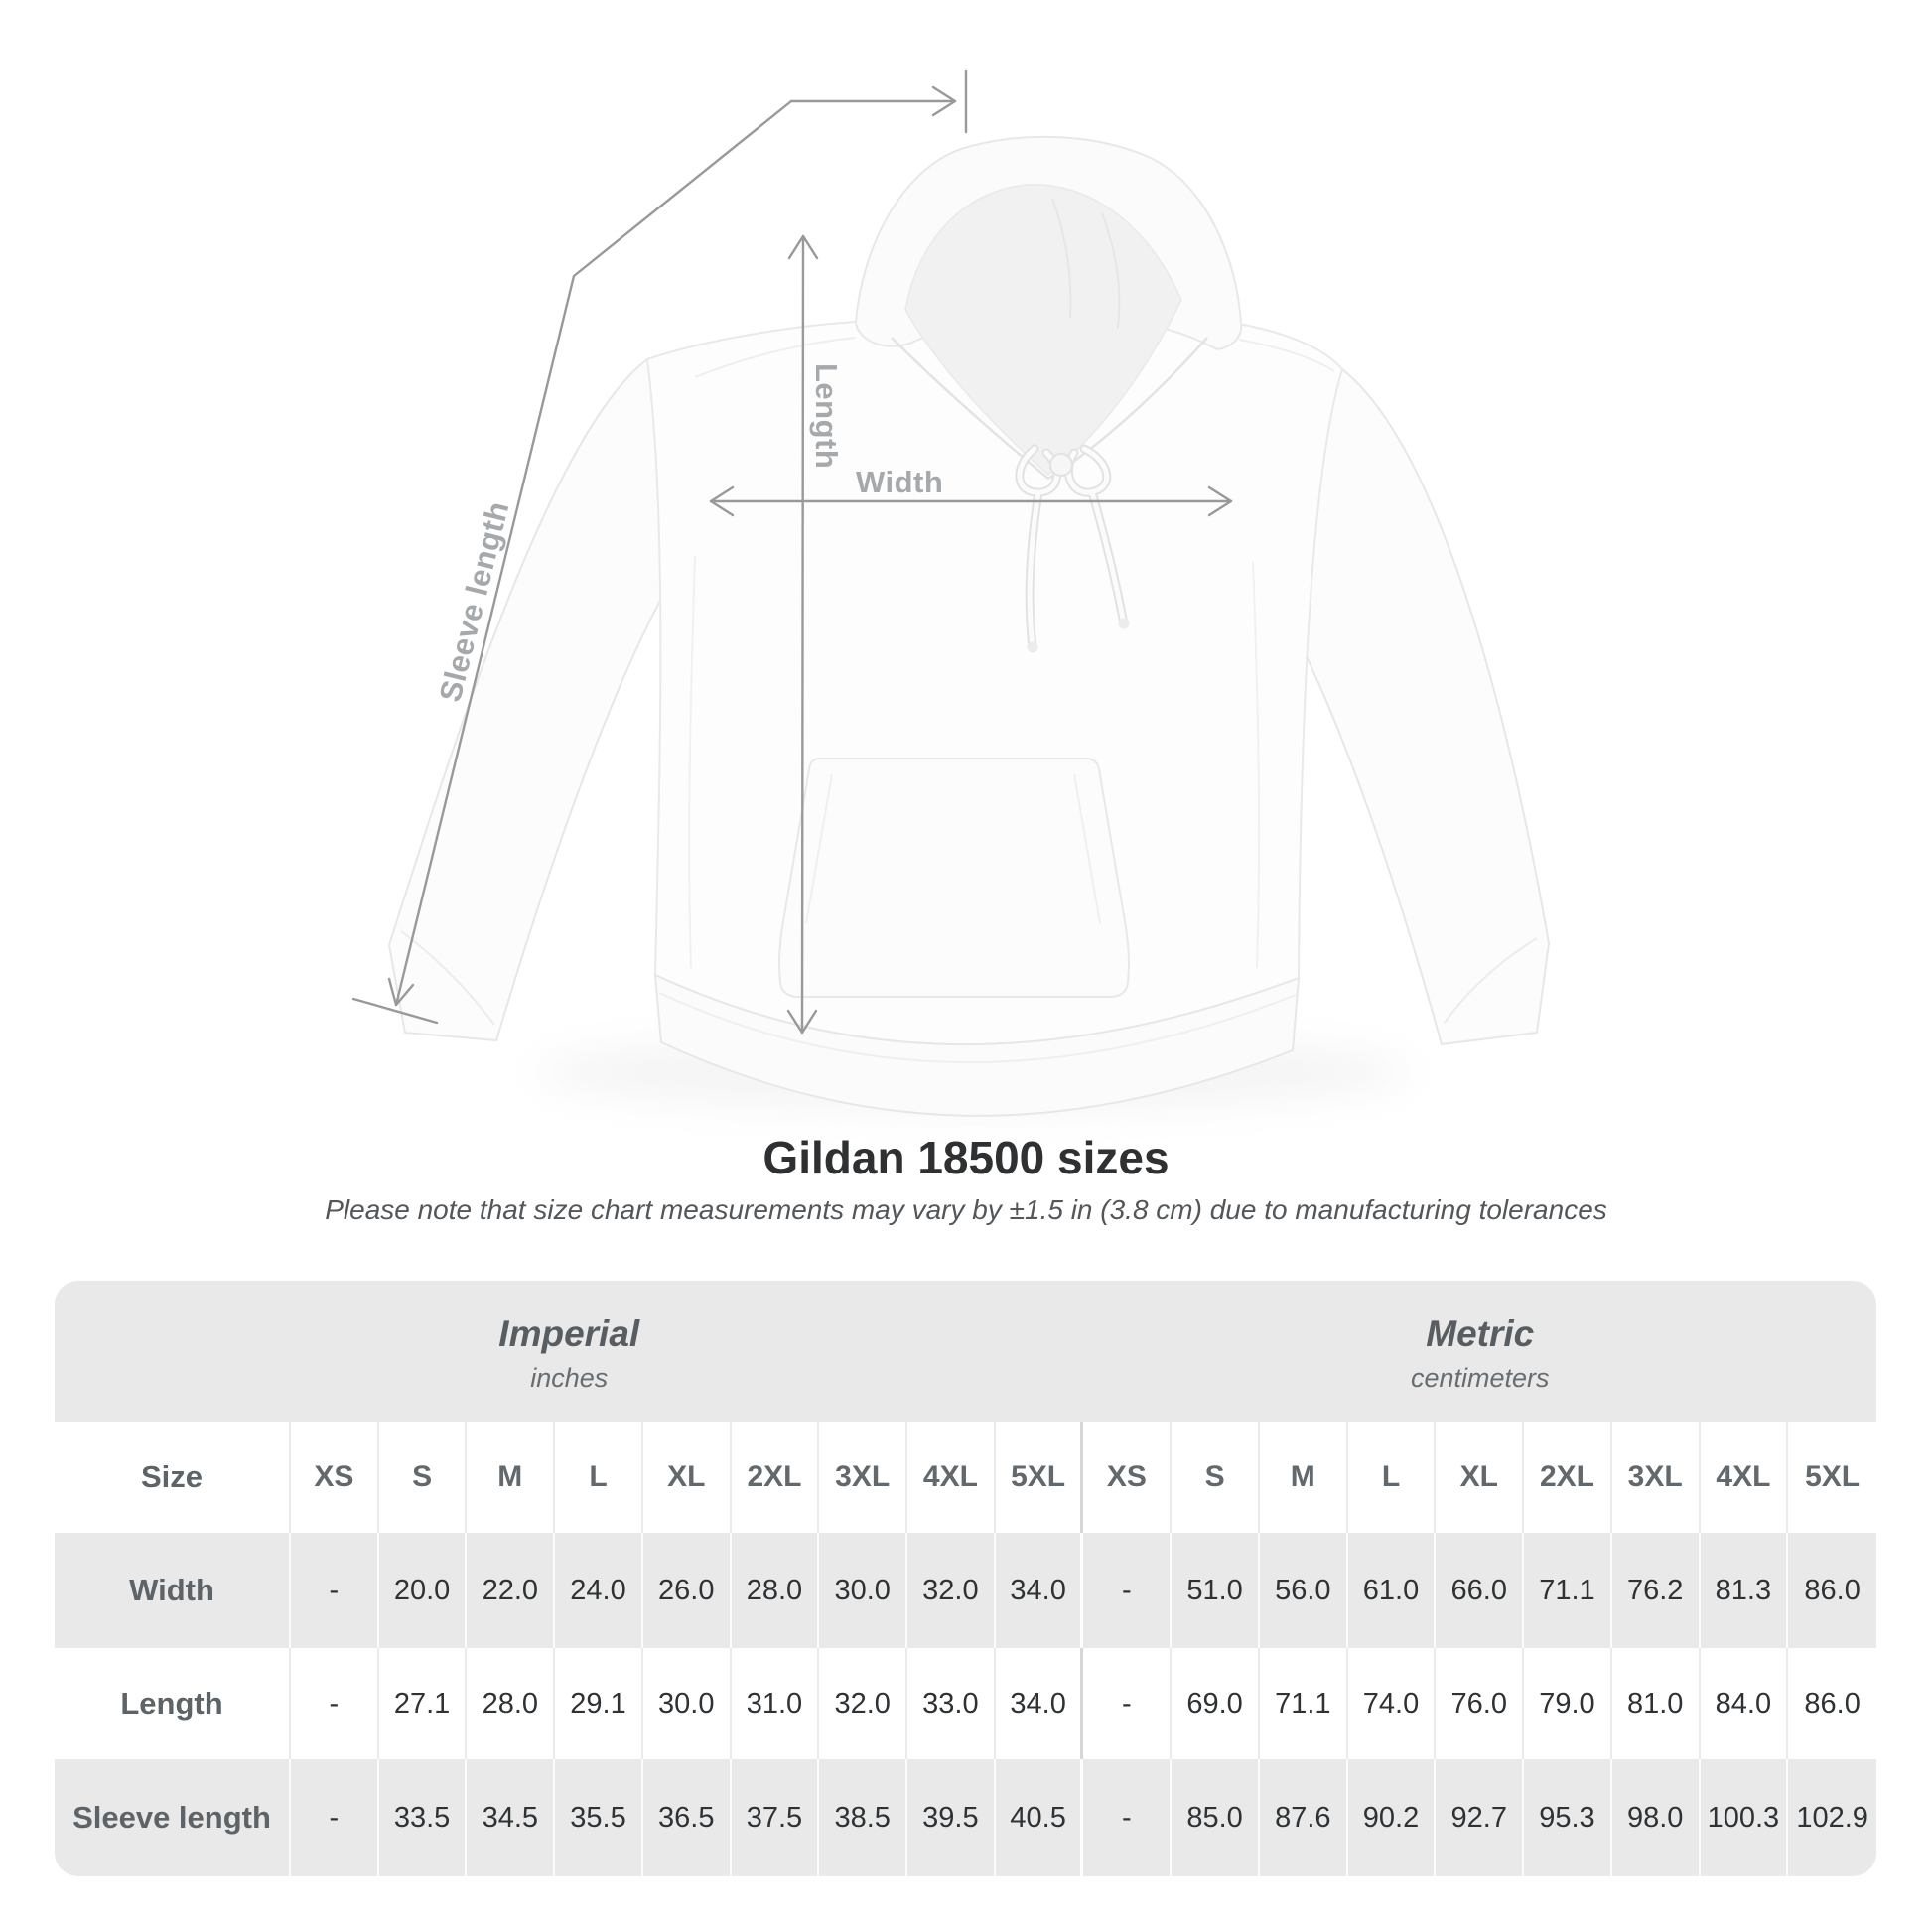  Describe the element at coordinates (1656, 1703) in the screenshot. I see `length-value-cell: 81.0` at that location.